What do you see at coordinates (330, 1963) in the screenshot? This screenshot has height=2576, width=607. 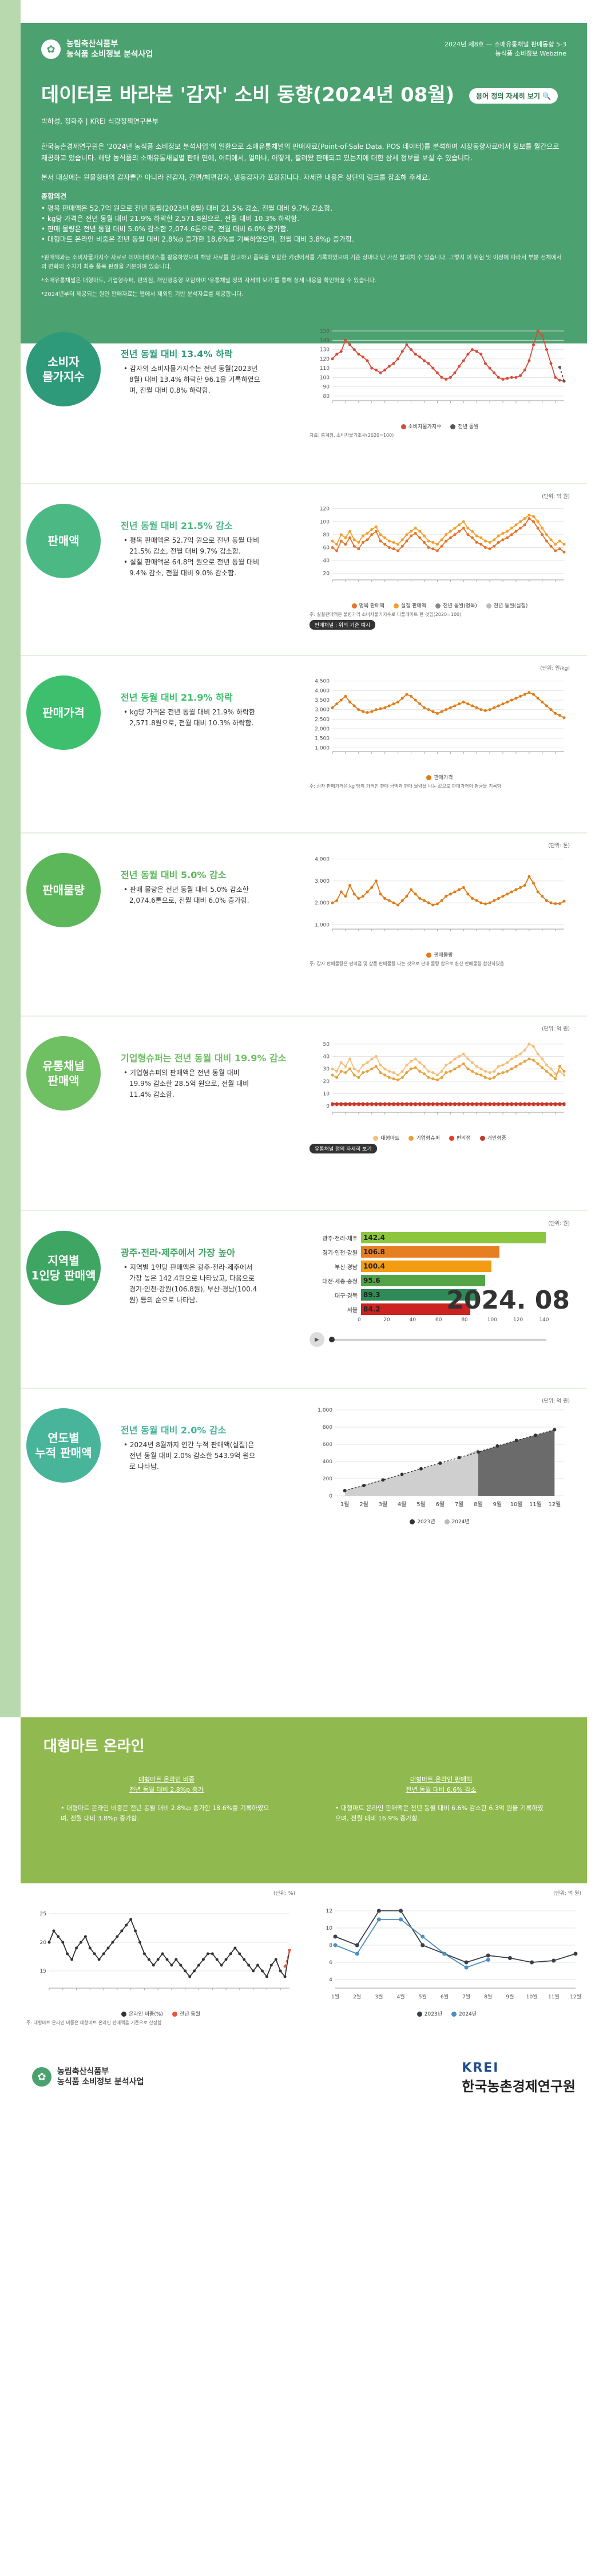 I see `y-tick-label: 6` at bounding box center [330, 1963].